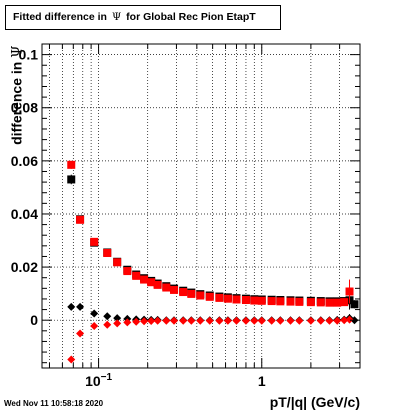 The width and height of the screenshot is (400, 412). Describe the element at coordinates (34, 320) in the screenshot. I see `y-tick-label: 0` at that location.